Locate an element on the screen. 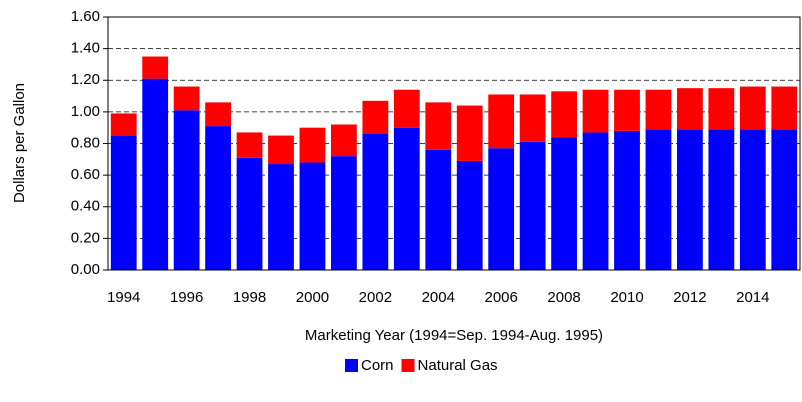 The height and width of the screenshot is (402, 802). x-tick-label: 2006 is located at coordinates (500, 297).